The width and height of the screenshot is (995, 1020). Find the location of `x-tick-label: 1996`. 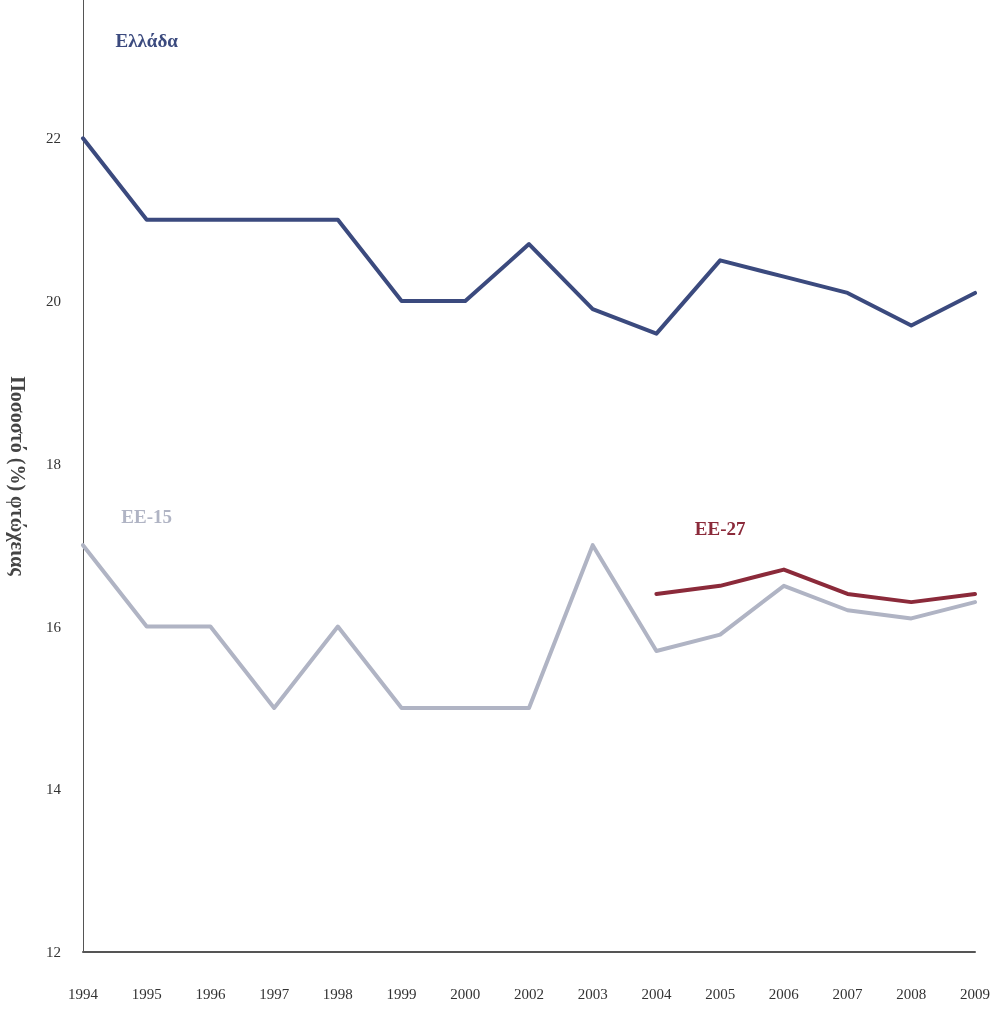

x-tick-label: 1996 is located at coordinates (210, 993).